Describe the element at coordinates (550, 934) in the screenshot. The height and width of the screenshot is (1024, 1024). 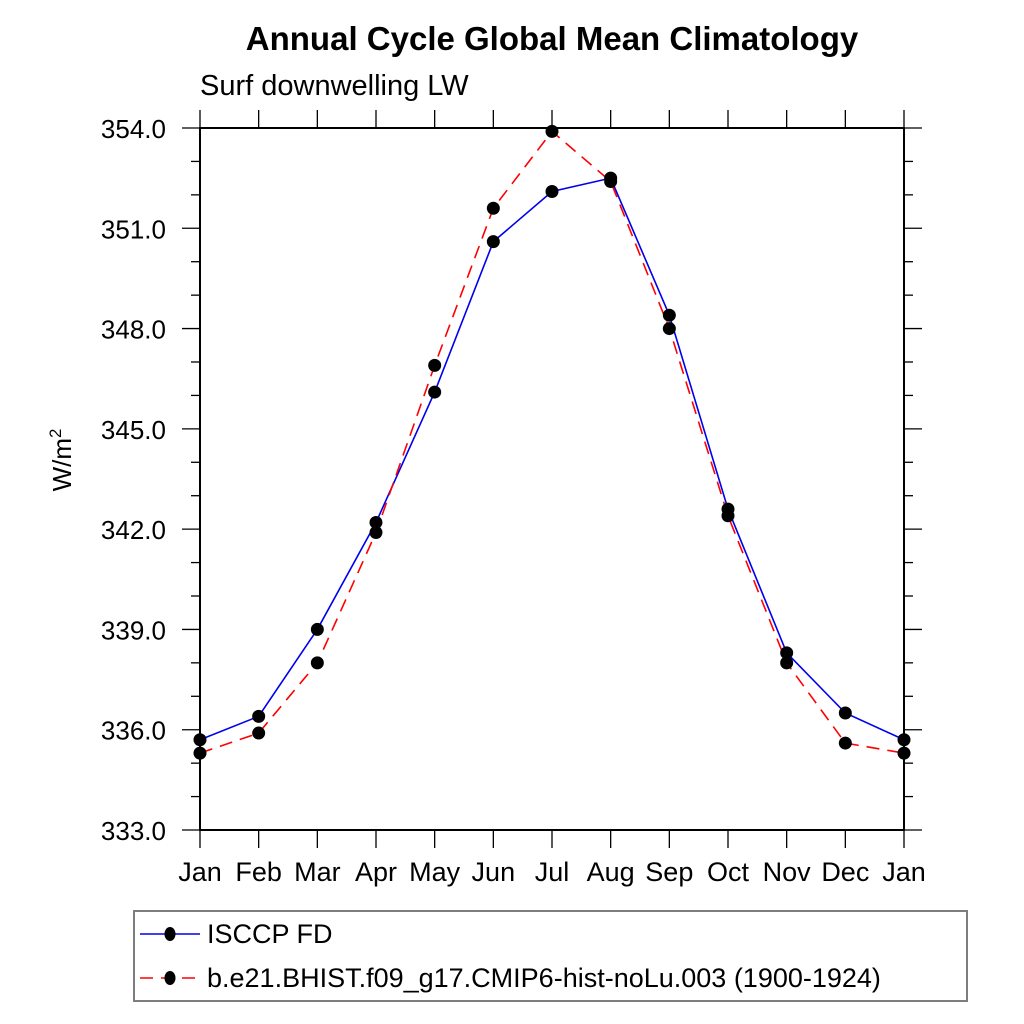
I see `legend-item: ISCCP FD` at that location.